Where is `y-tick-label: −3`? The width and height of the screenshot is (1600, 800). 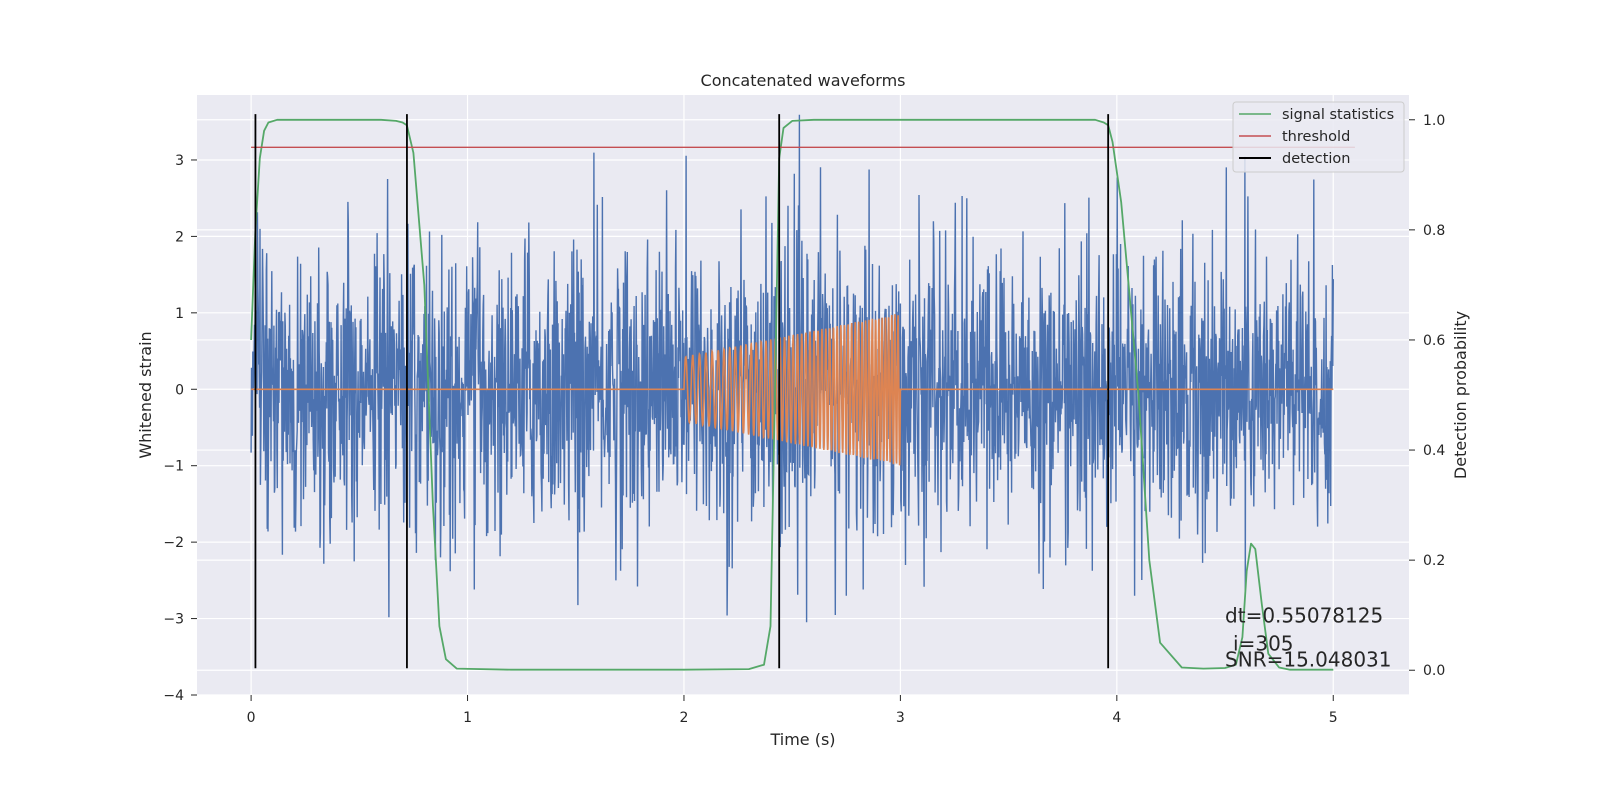
y-tick-label: −3 is located at coordinates (173, 620).